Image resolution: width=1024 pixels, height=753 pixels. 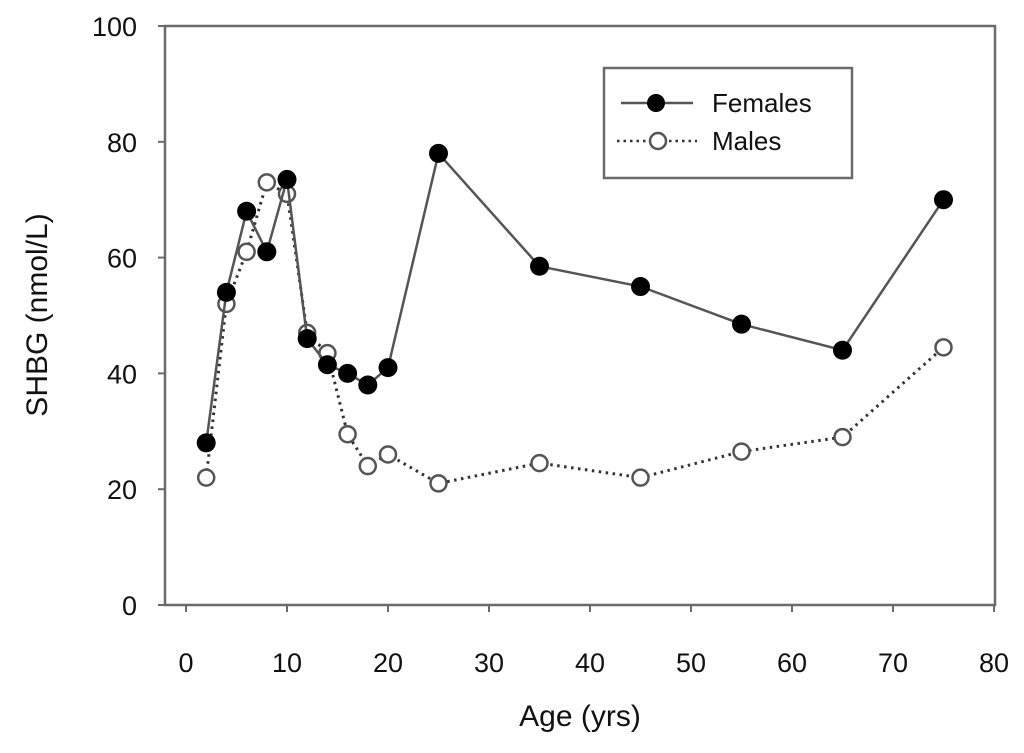 I want to click on legend: Females Males, so click(x=728, y=123).